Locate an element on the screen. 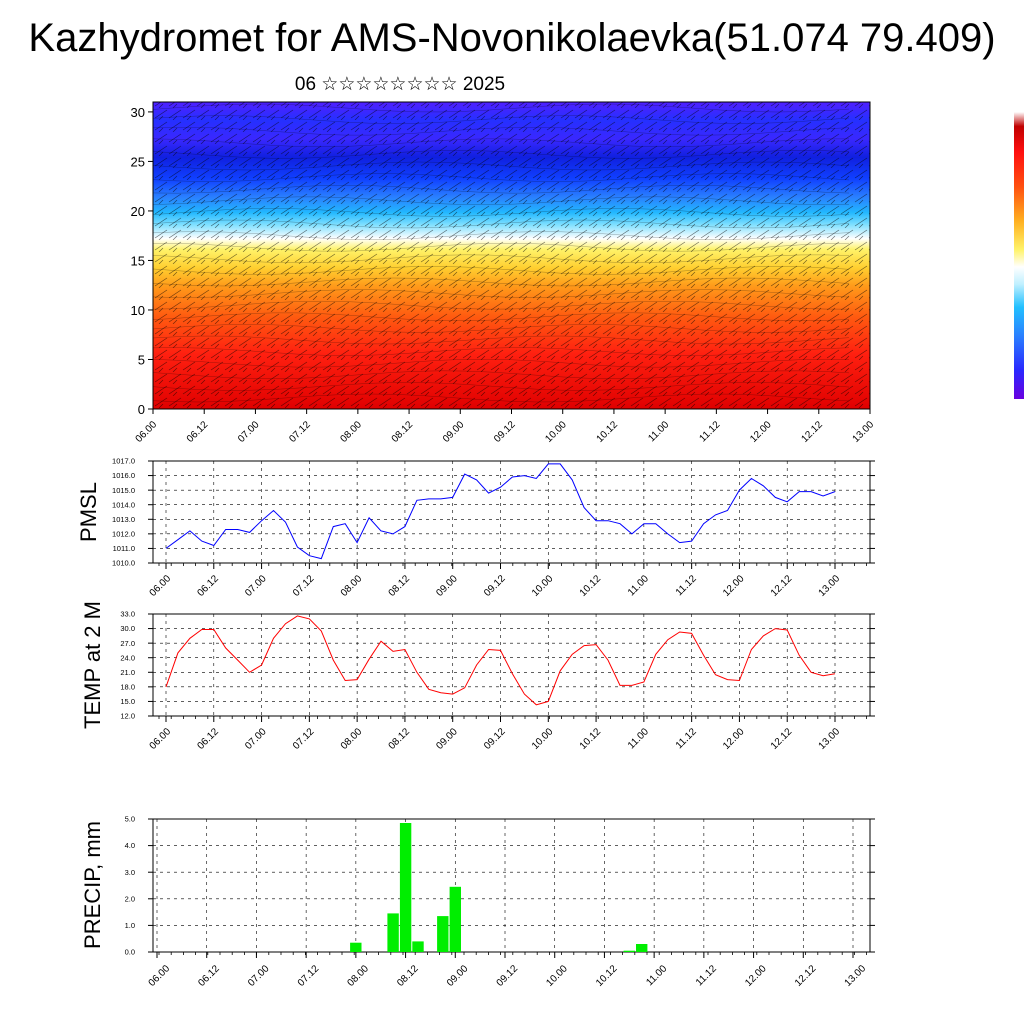 This screenshot has height=1024, width=1024. pmsl-xtick-label: 10.12 is located at coordinates (591, 586).